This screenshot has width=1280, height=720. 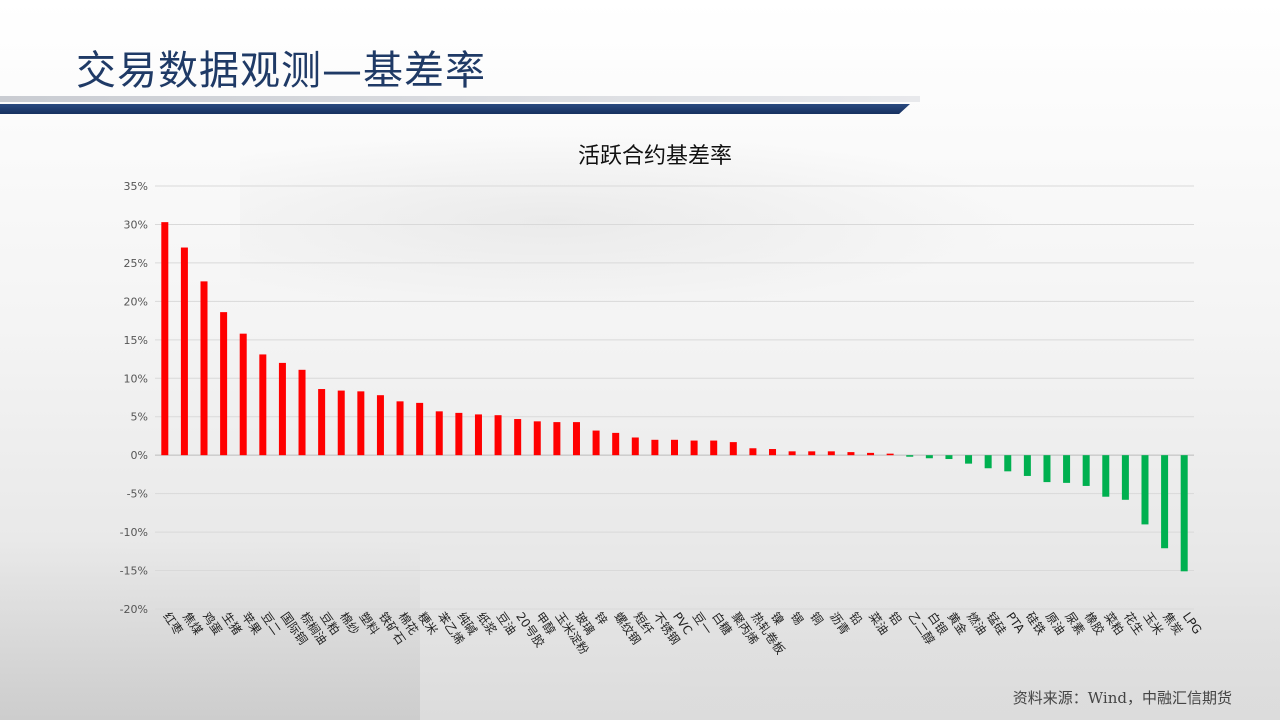 What do you see at coordinates (977, 623) in the screenshot?
I see `x-tick-label: 燃油` at bounding box center [977, 623].